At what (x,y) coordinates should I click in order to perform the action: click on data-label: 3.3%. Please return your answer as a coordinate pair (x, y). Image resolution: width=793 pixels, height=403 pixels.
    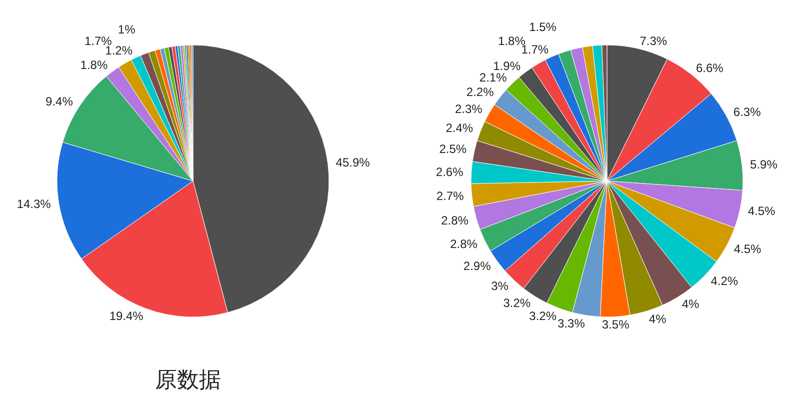
    Looking at the image, I should click on (572, 323).